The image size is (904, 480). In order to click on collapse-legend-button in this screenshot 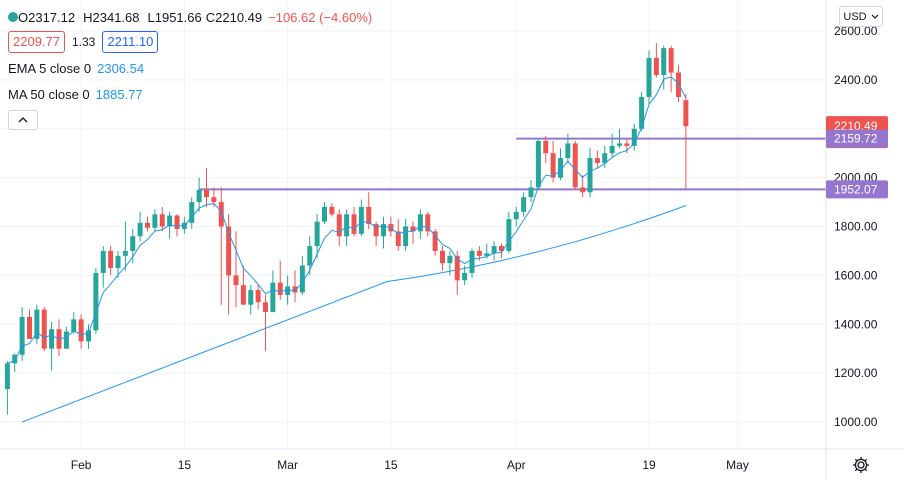, I will do `click(23, 120)`.